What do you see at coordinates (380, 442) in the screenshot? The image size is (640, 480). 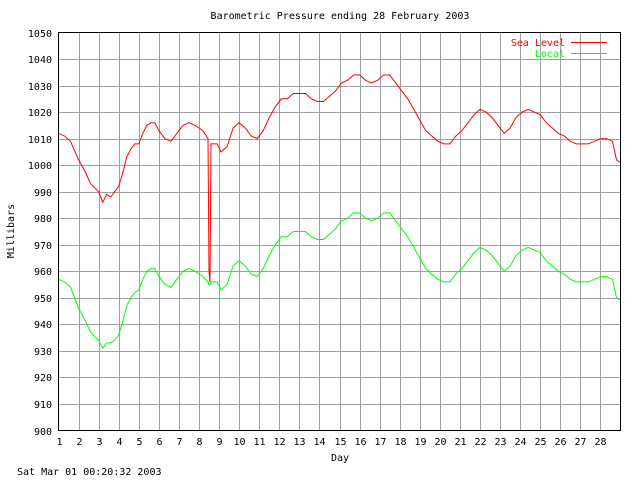 I see `x-tick-label: 17` at bounding box center [380, 442].